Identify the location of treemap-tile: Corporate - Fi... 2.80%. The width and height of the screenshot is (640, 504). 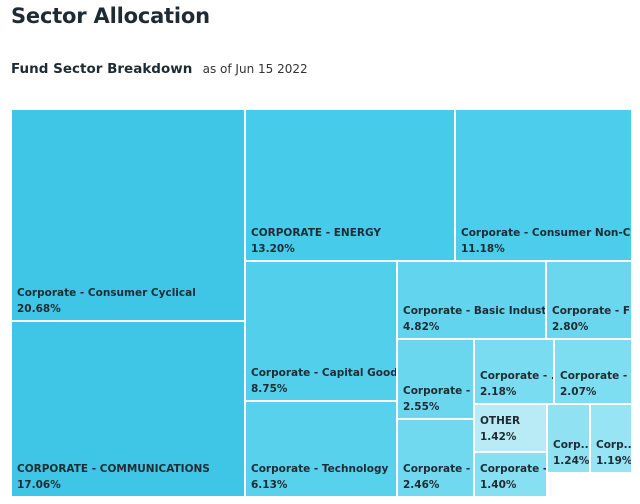
(589, 300).